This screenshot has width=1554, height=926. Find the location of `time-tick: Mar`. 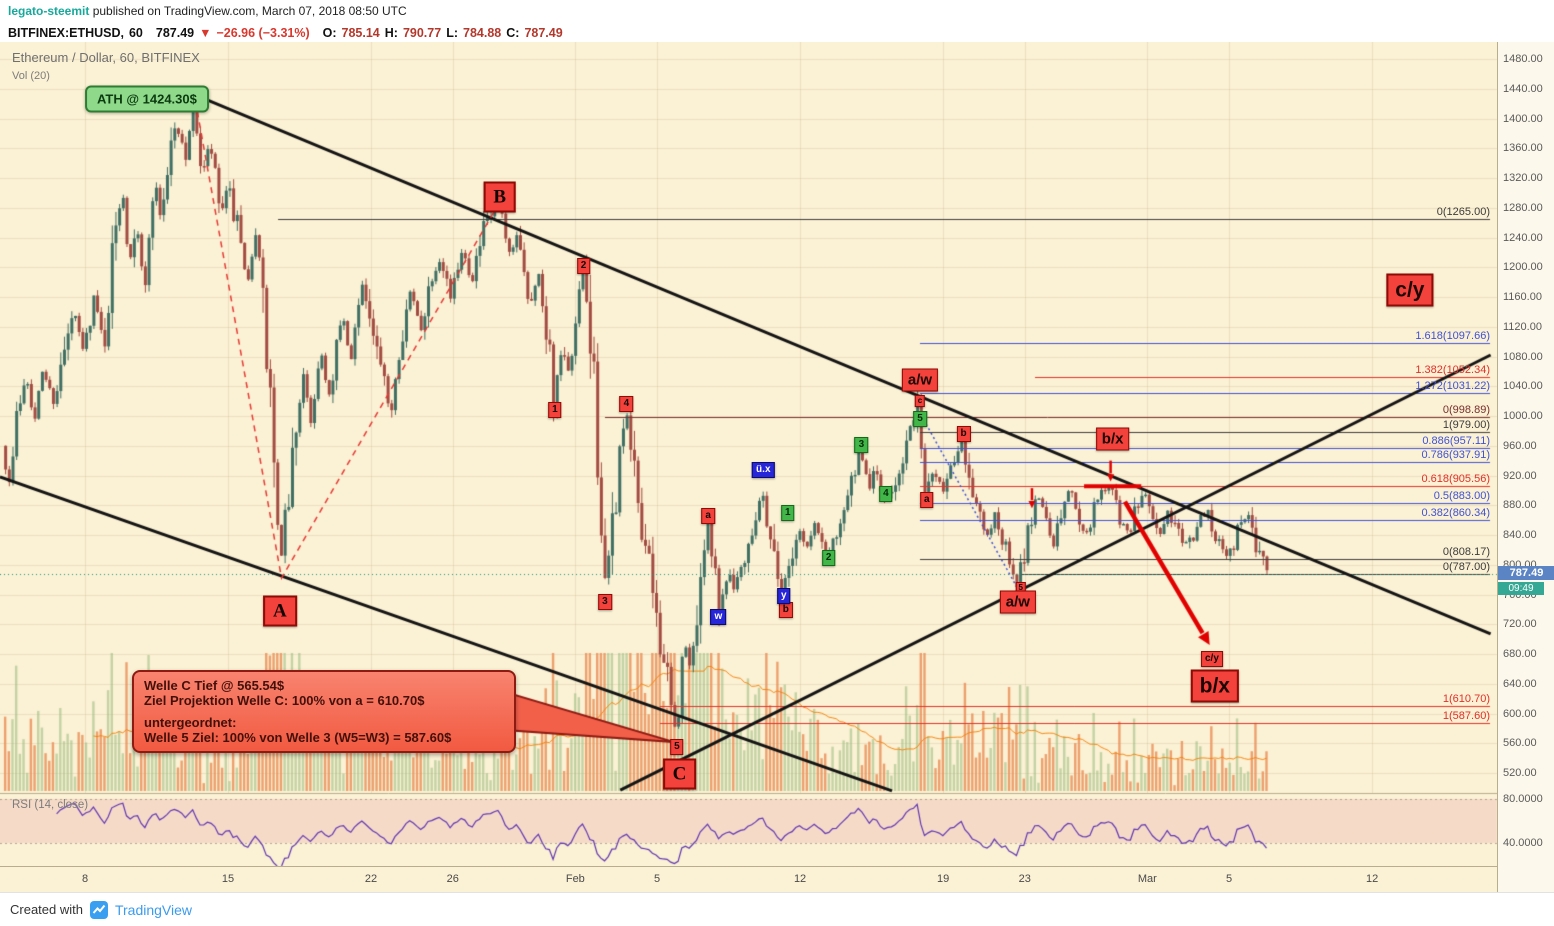

time-tick: Mar is located at coordinates (1147, 879).